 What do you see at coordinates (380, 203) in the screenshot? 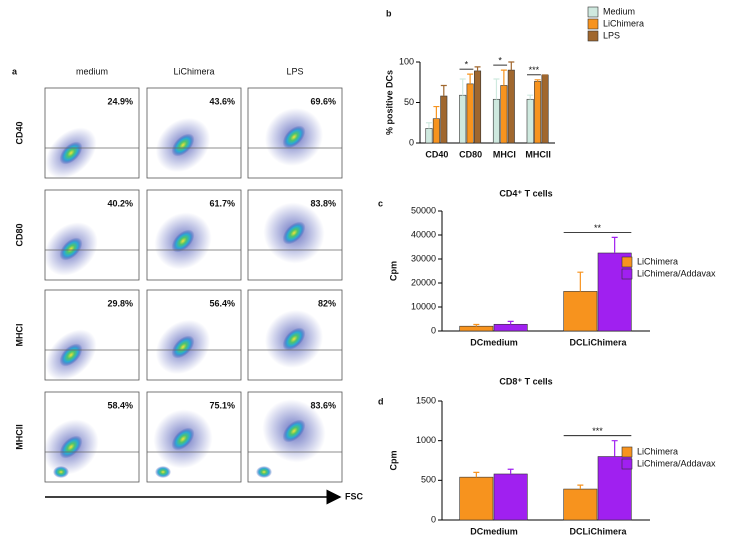
I see `panel-label: c` at bounding box center [380, 203].